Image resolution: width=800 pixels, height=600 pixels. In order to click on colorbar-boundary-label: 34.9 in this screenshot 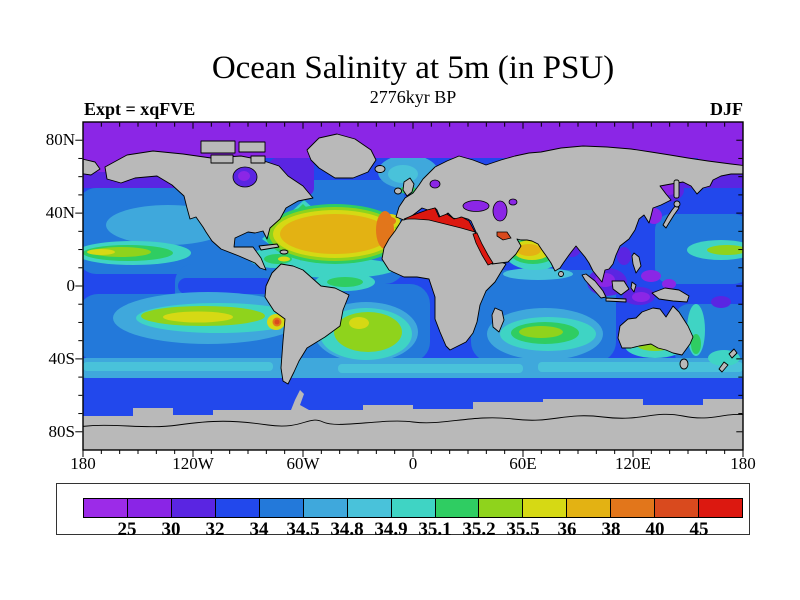, I will do `click(391, 529)`.